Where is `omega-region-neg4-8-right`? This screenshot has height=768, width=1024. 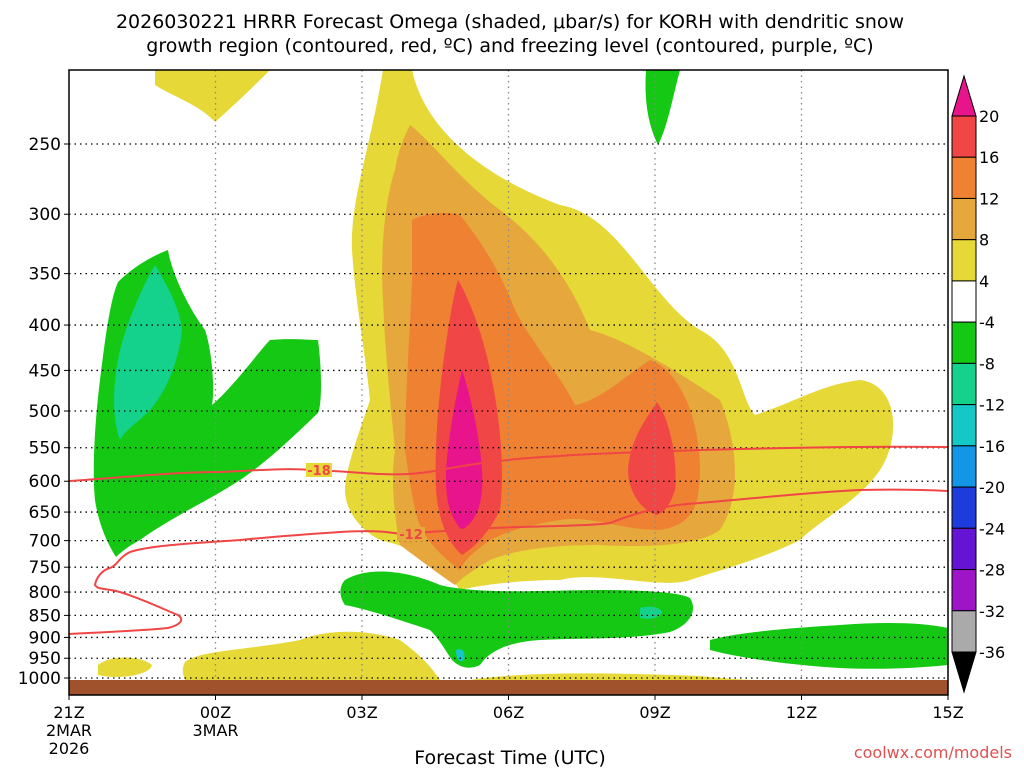
omega-region-neg4-8-right is located at coordinates (829, 646).